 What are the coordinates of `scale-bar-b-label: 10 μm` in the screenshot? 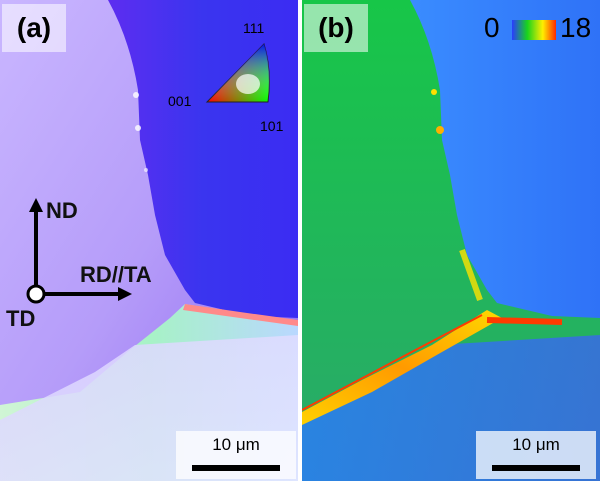 It's located at (536, 444).